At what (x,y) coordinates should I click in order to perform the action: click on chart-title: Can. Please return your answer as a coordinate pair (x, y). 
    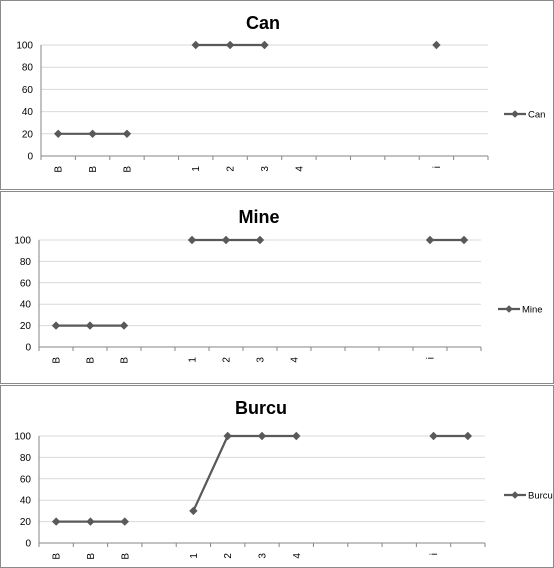
    Looking at the image, I should click on (263, 23).